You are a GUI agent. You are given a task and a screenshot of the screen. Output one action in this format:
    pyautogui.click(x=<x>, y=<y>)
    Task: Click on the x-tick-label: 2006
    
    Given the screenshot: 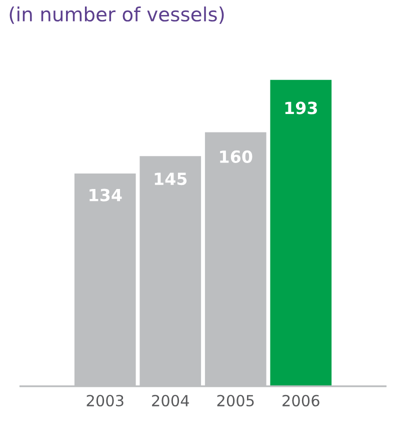 What is the action you would take?
    pyautogui.click(x=301, y=400)
    